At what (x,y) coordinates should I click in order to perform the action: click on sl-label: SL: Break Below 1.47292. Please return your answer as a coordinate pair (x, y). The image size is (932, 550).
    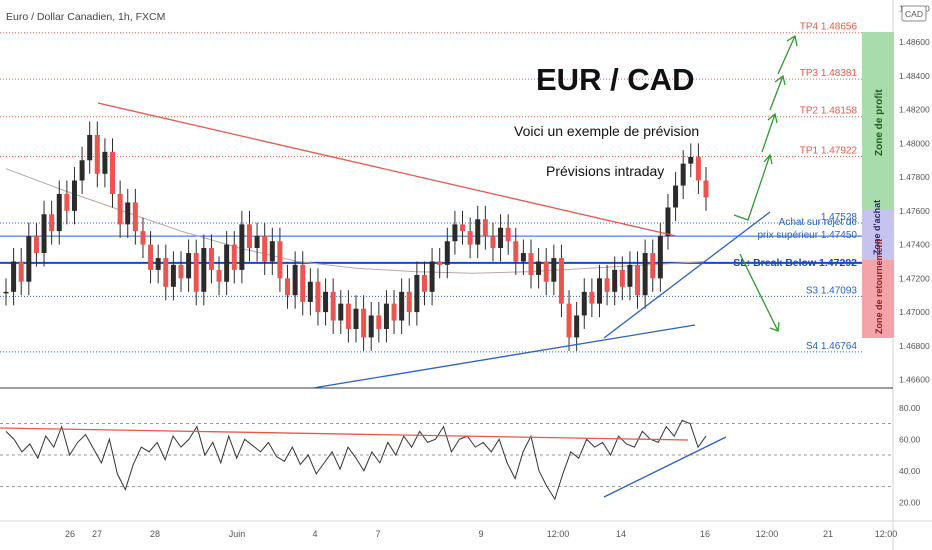
    Looking at the image, I should click on (795, 263).